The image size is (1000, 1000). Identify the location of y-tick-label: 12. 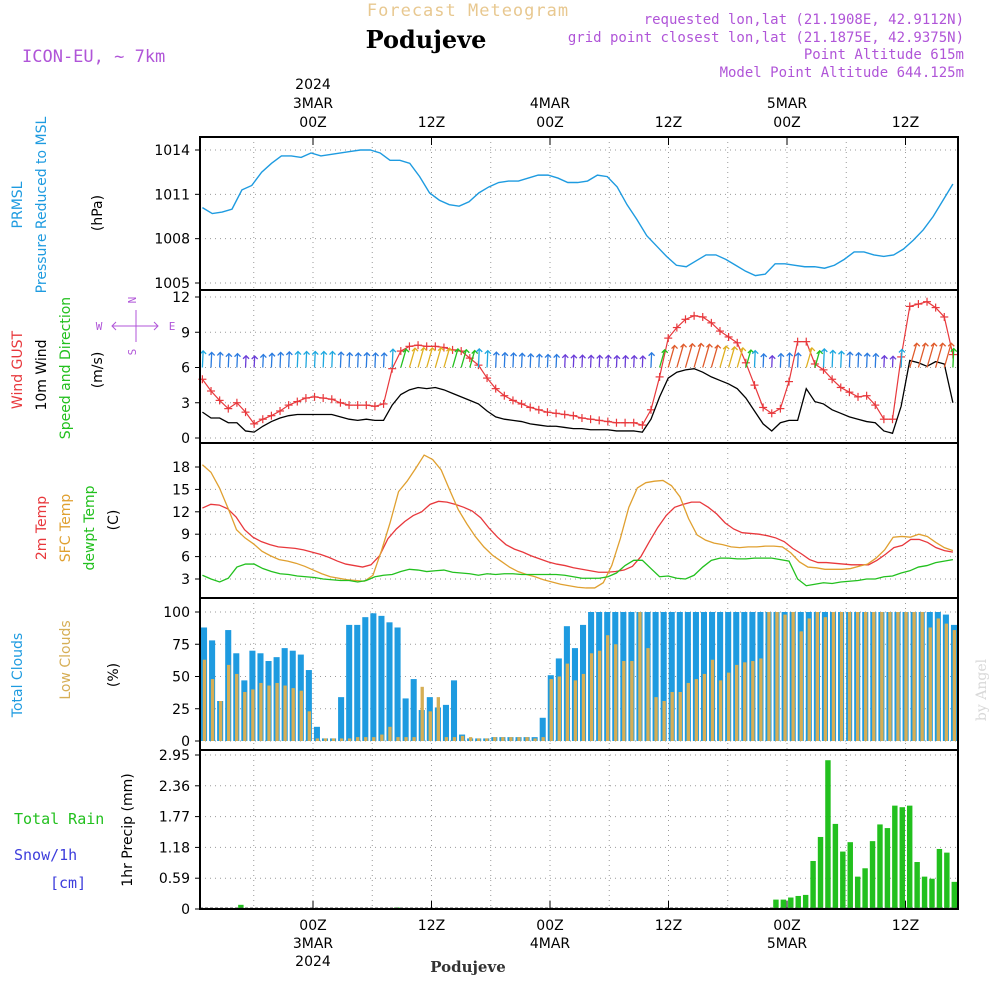
(181, 513).